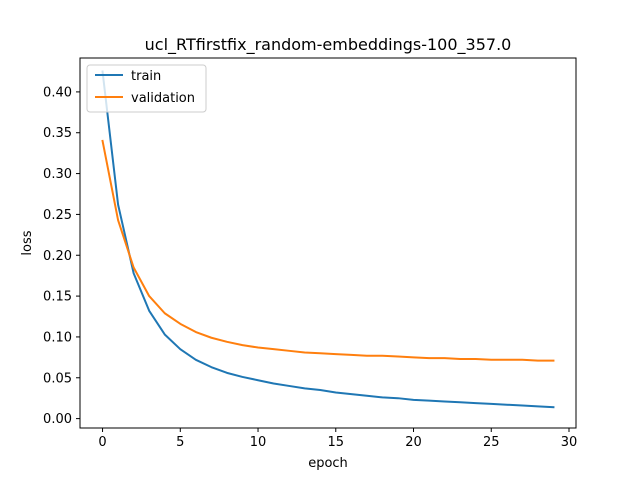 Image resolution: width=640 pixels, height=480 pixels. Describe the element at coordinates (336, 442) in the screenshot. I see `x-tick-label: 15` at that location.